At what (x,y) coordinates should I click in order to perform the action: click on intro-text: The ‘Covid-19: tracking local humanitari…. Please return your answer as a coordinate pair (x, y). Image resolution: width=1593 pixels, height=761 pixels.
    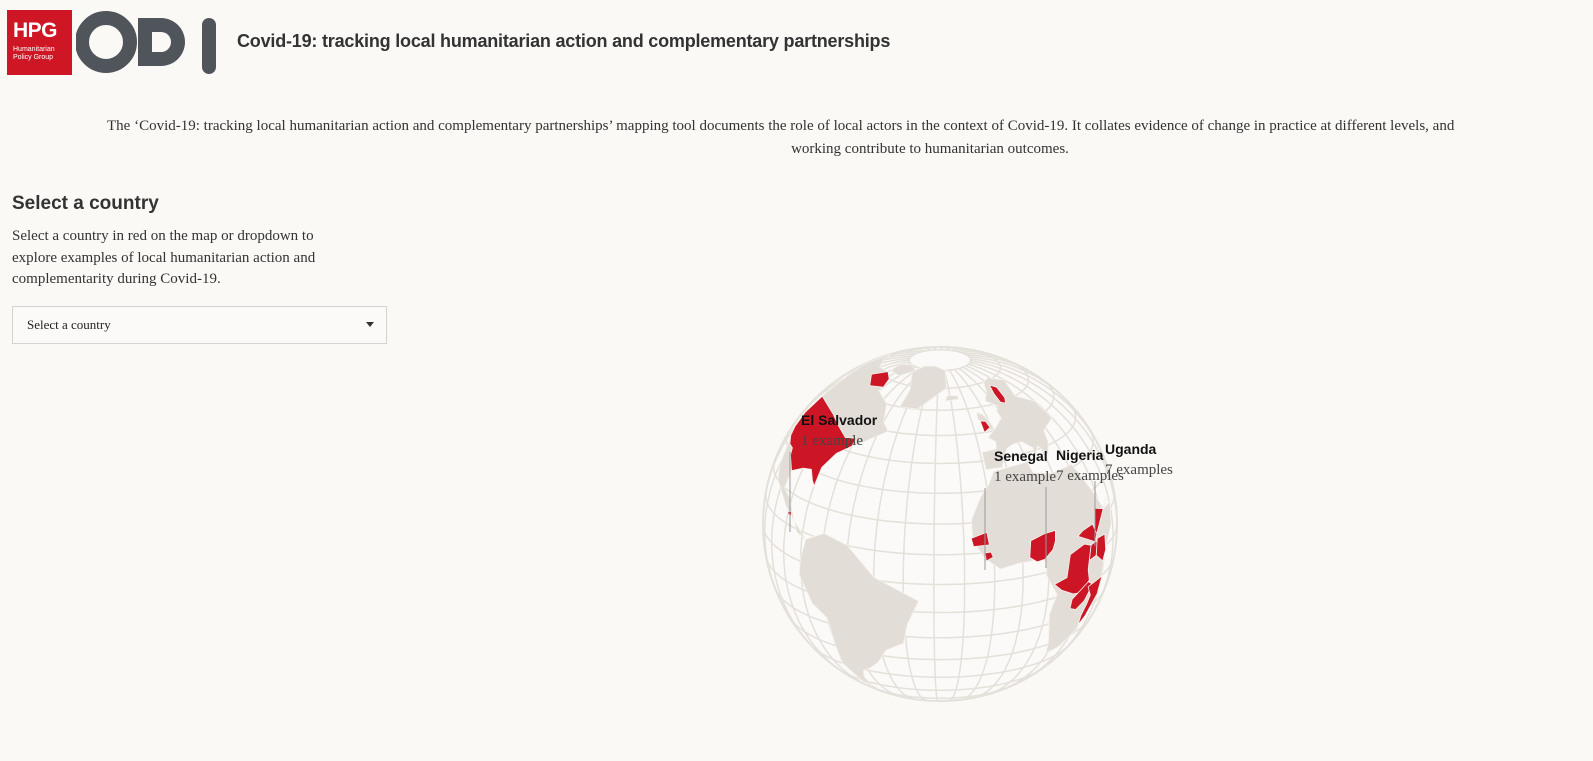
    Looking at the image, I should click on (781, 126).